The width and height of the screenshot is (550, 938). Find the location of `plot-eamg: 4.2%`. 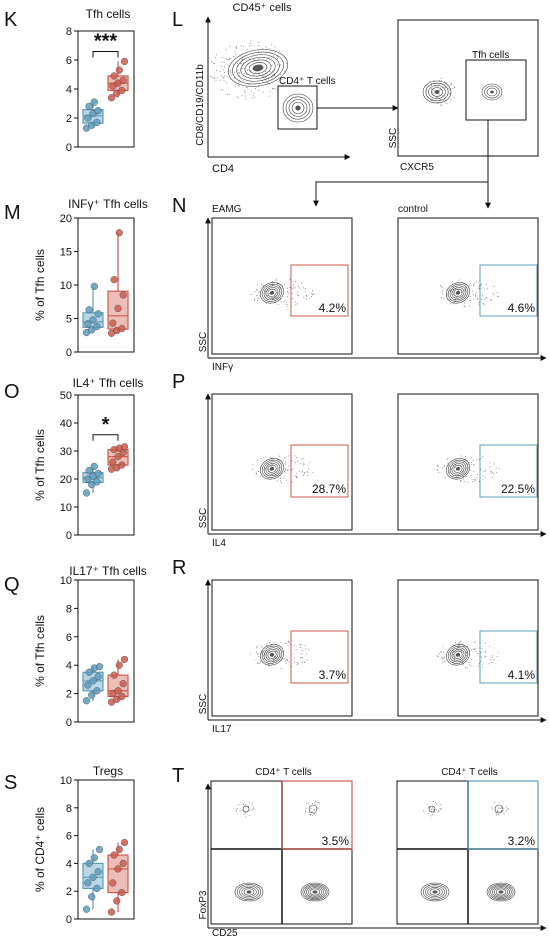

plot-eamg: 4.2% is located at coordinates (282, 286).